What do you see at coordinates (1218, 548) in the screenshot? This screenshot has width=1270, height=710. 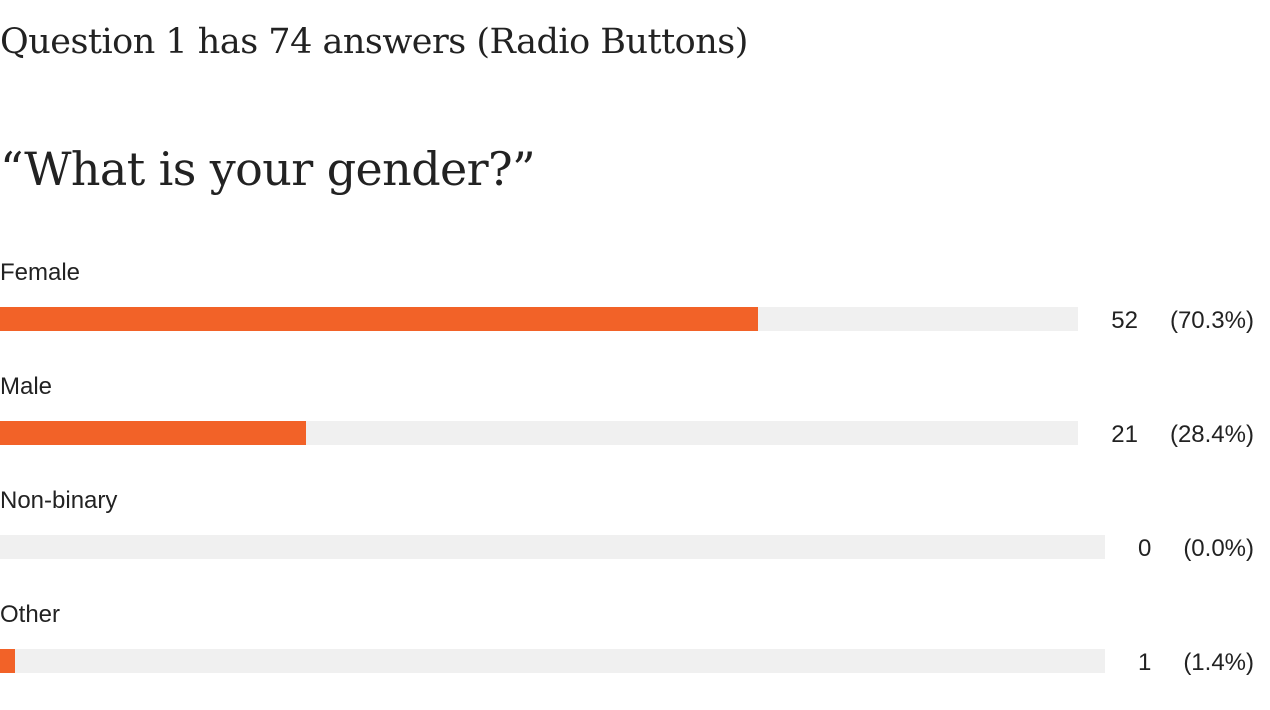 I see `option-percent: (0.0%)` at bounding box center [1218, 548].